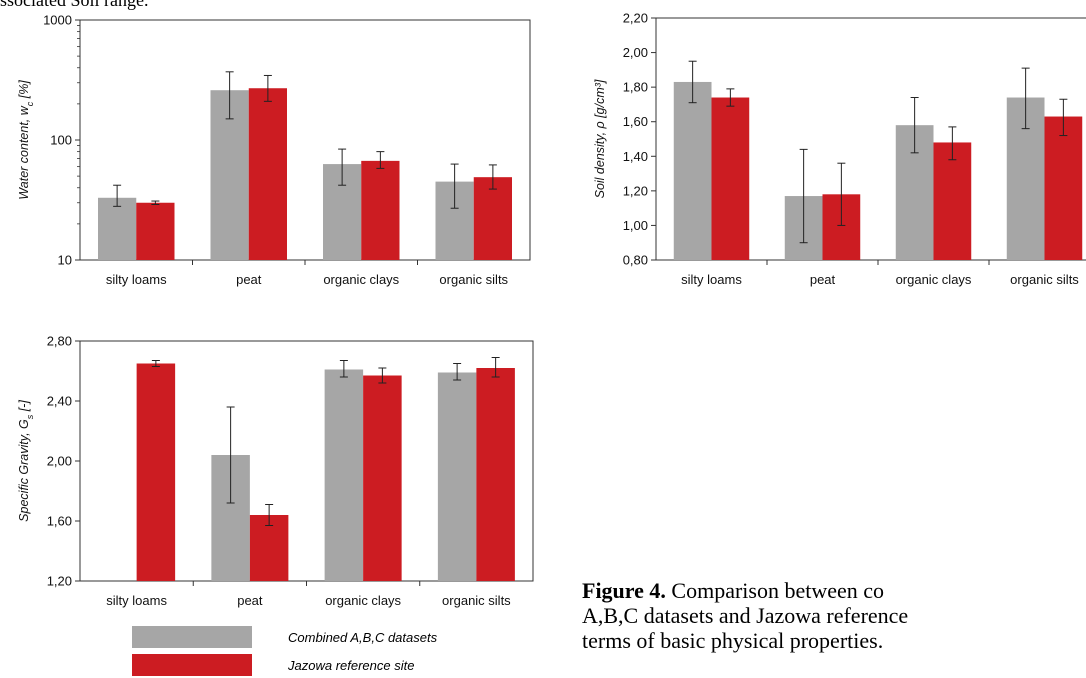 The image size is (1086, 678). What do you see at coordinates (57, 20) in the screenshot?
I see `y-tick-label: 1000` at bounding box center [57, 20].